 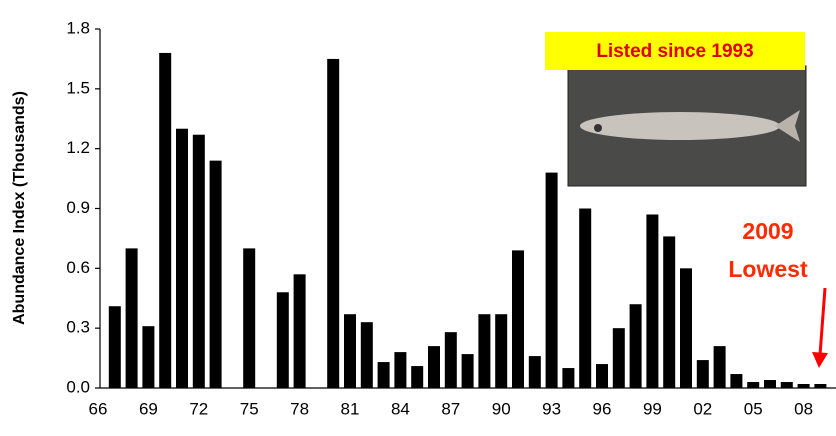 I want to click on fish-tail, so click(x=787, y=126).